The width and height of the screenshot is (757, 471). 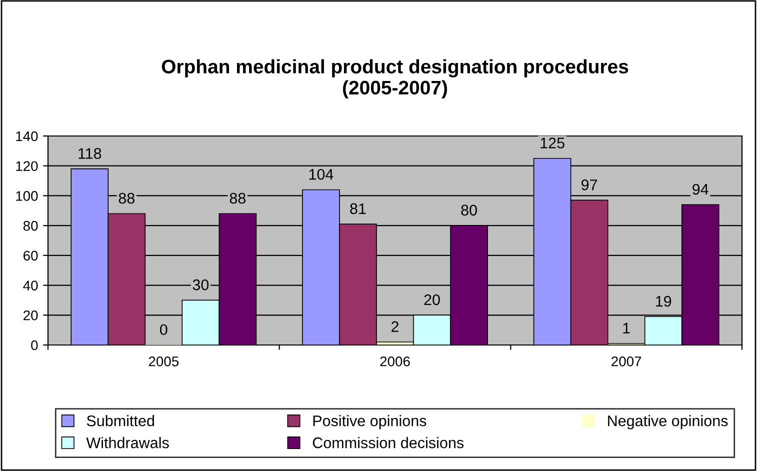 What do you see at coordinates (164, 330) in the screenshot?
I see `data-label: 0` at bounding box center [164, 330].